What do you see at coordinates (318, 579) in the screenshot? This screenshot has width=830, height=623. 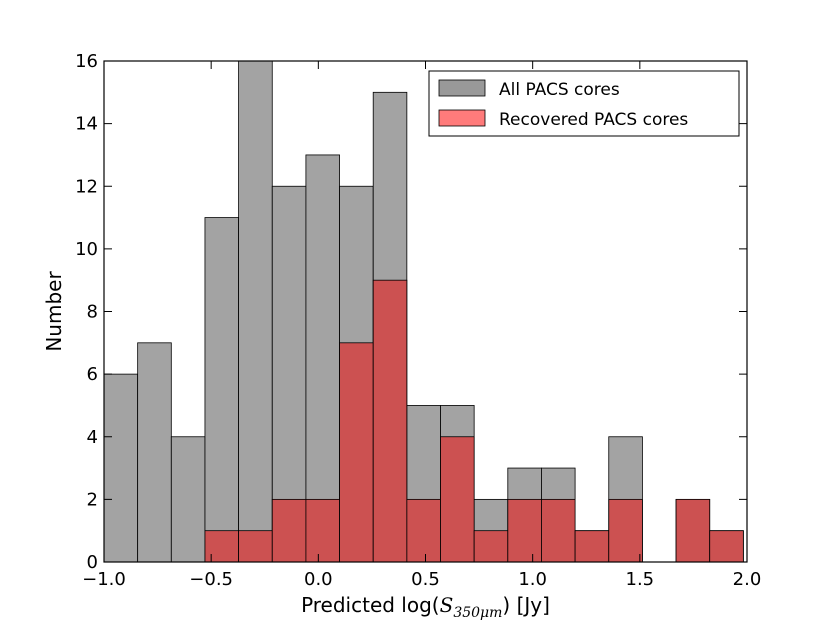 I see `x-tick-label: 0.0` at bounding box center [318, 579].